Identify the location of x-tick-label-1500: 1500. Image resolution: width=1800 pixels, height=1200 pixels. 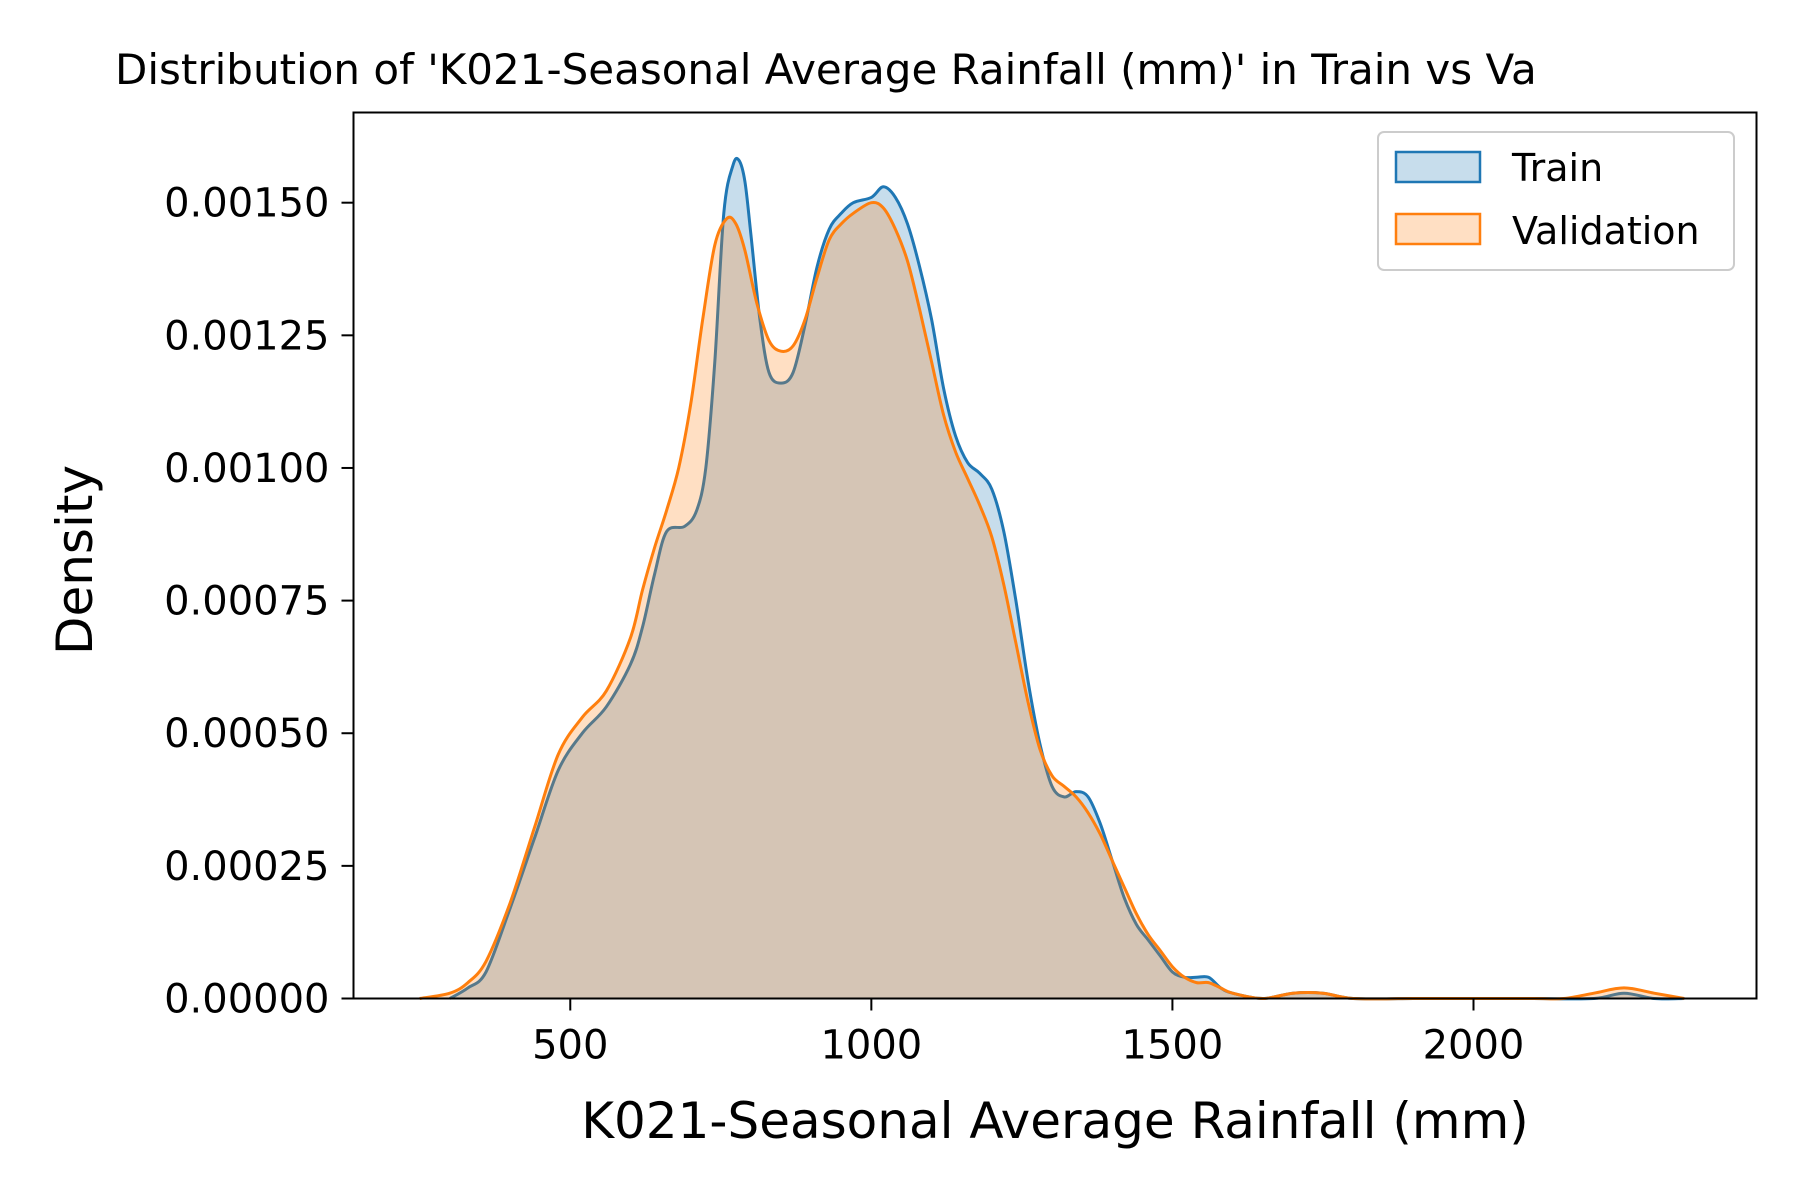
(1173, 1046).